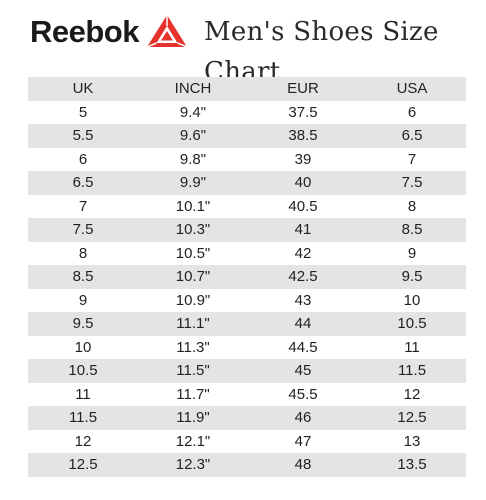  Describe the element at coordinates (247, 442) in the screenshot. I see `table-row: 12 12.1" 47 13` at that location.